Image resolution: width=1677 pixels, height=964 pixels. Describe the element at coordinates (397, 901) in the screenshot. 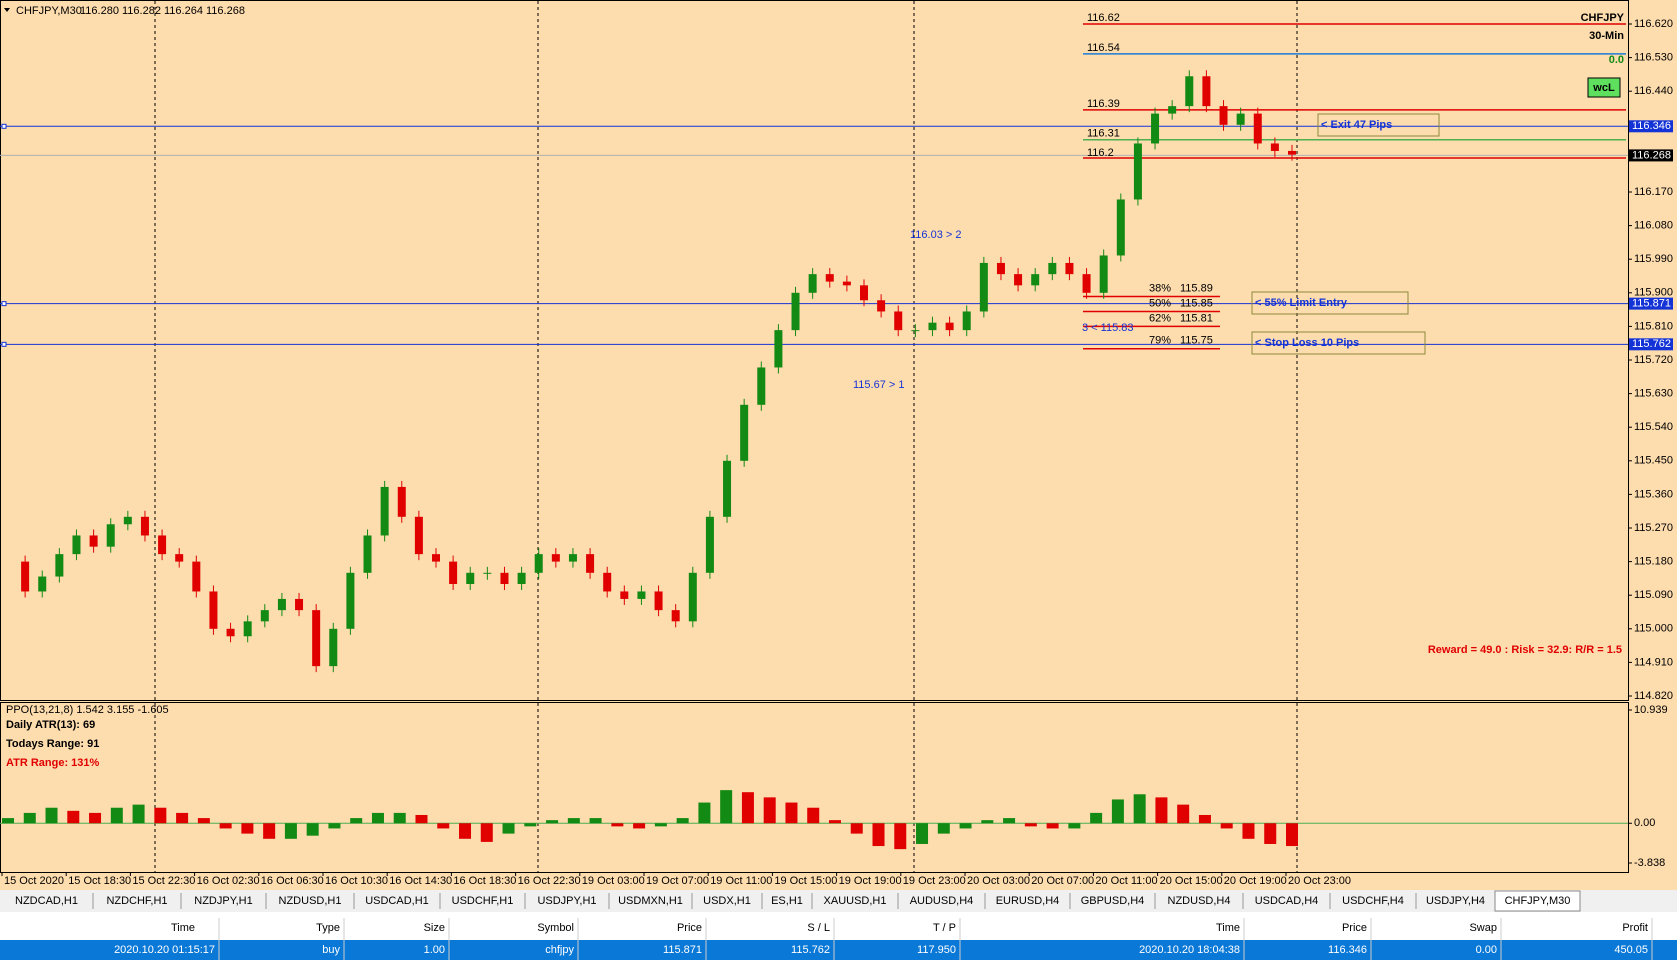

I see `tab: USDCAD,H1` at that location.